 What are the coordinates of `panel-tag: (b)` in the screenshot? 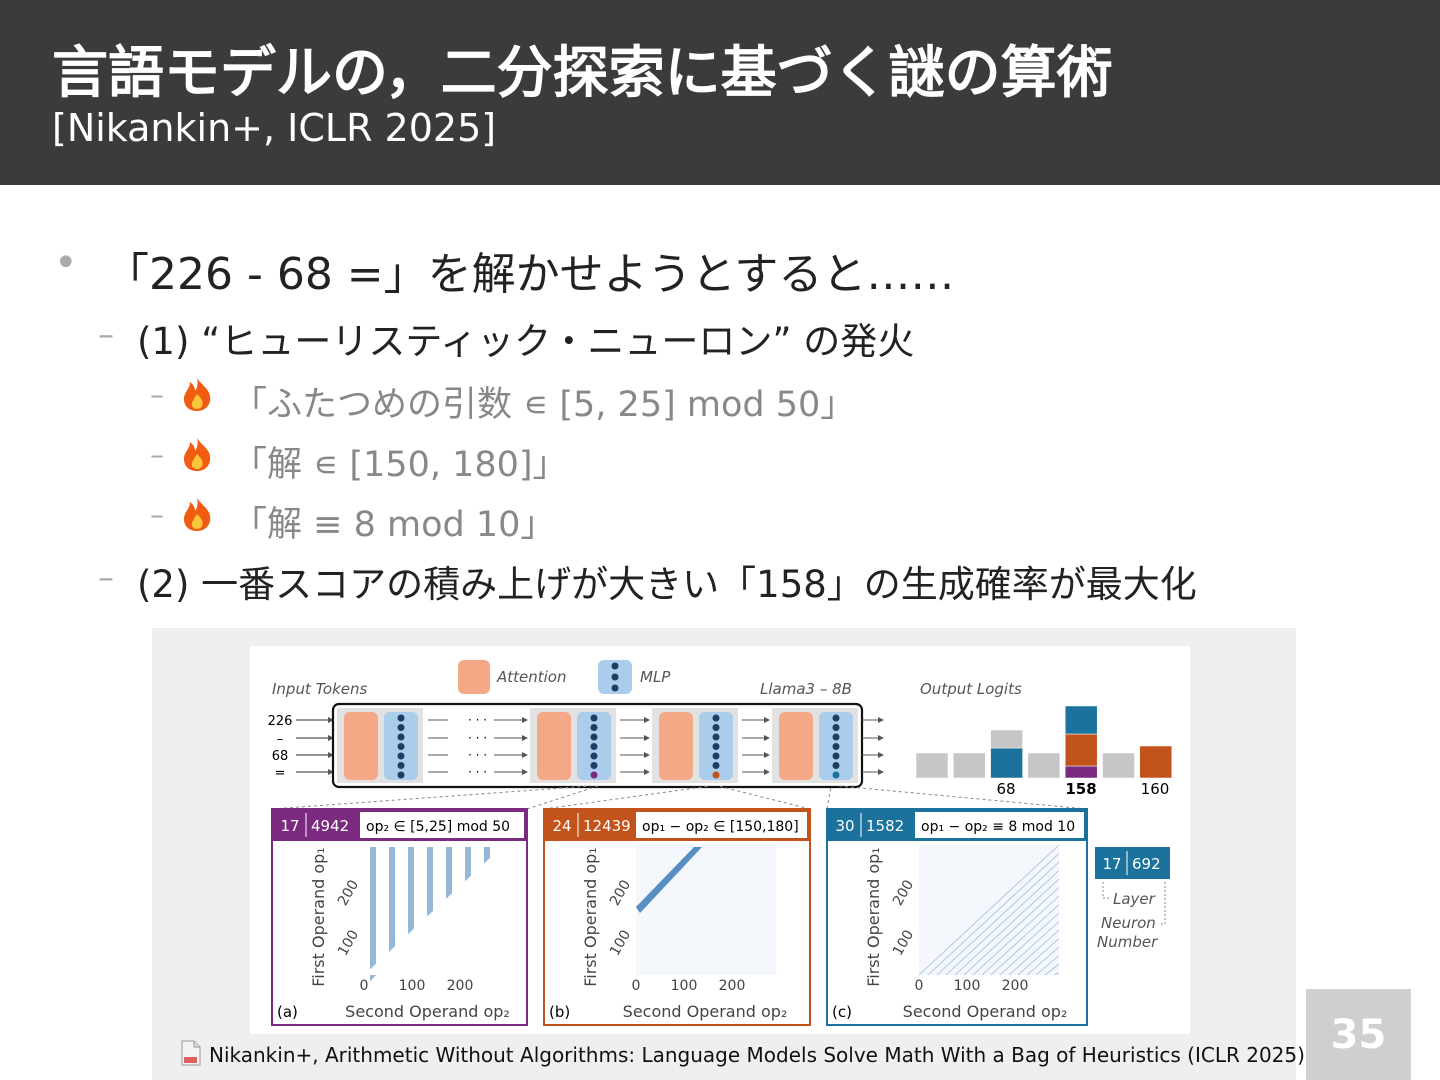 It's located at (559, 1012).